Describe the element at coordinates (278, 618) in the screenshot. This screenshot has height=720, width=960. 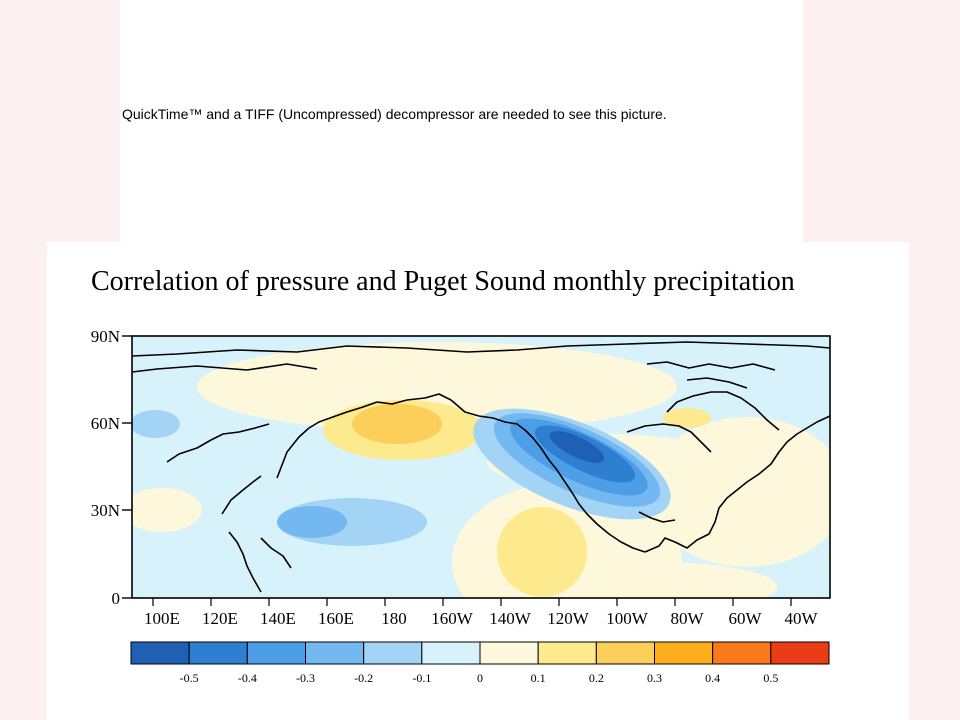
I see `lon-label-140e: 140E` at that location.